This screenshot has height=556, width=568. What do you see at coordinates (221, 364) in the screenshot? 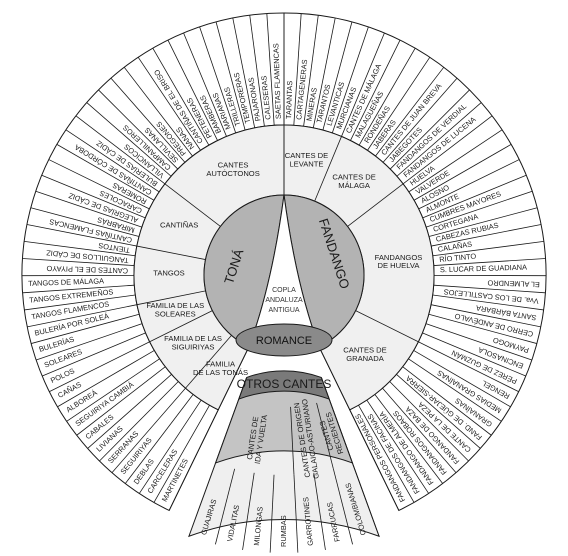
I see `left-group-5-line: FAMILIA` at bounding box center [221, 364].